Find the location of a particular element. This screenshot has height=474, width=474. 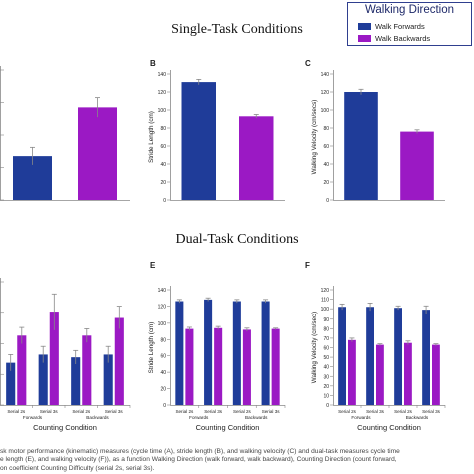

legend-item-backwards: Walk Backwards is located at coordinates (394, 38).